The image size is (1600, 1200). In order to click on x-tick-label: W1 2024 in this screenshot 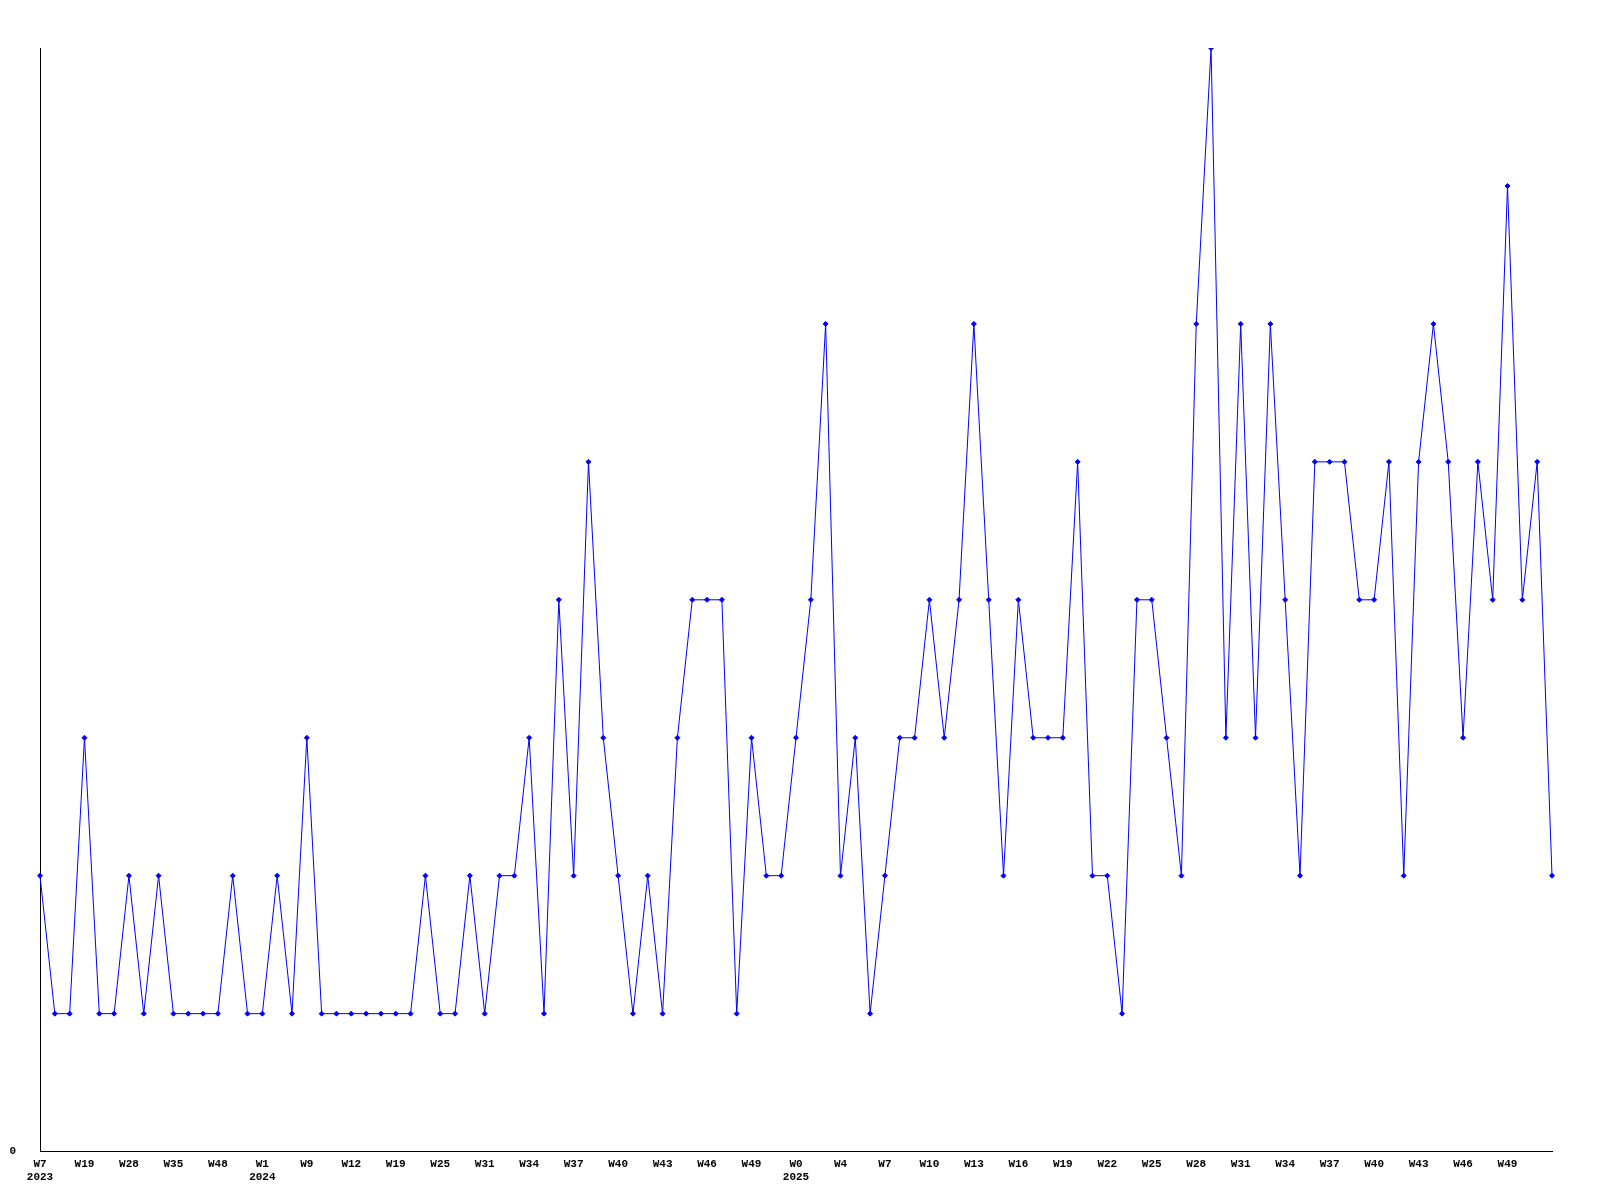, I will do `click(262, 1170)`.